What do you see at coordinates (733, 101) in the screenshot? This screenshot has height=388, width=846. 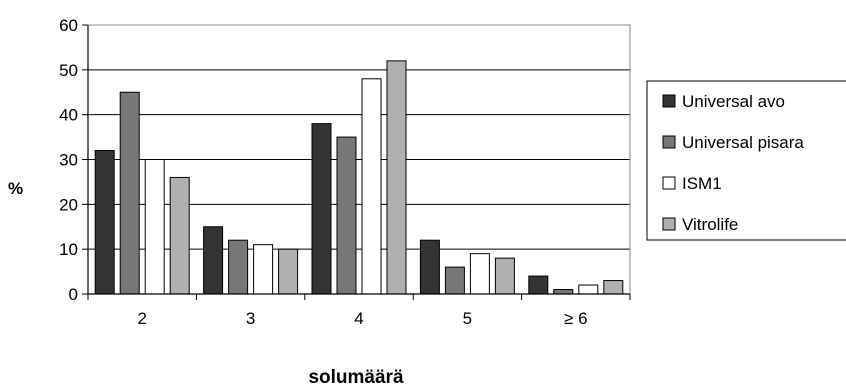 I see `legend-label: Universal avo` at bounding box center [733, 101].